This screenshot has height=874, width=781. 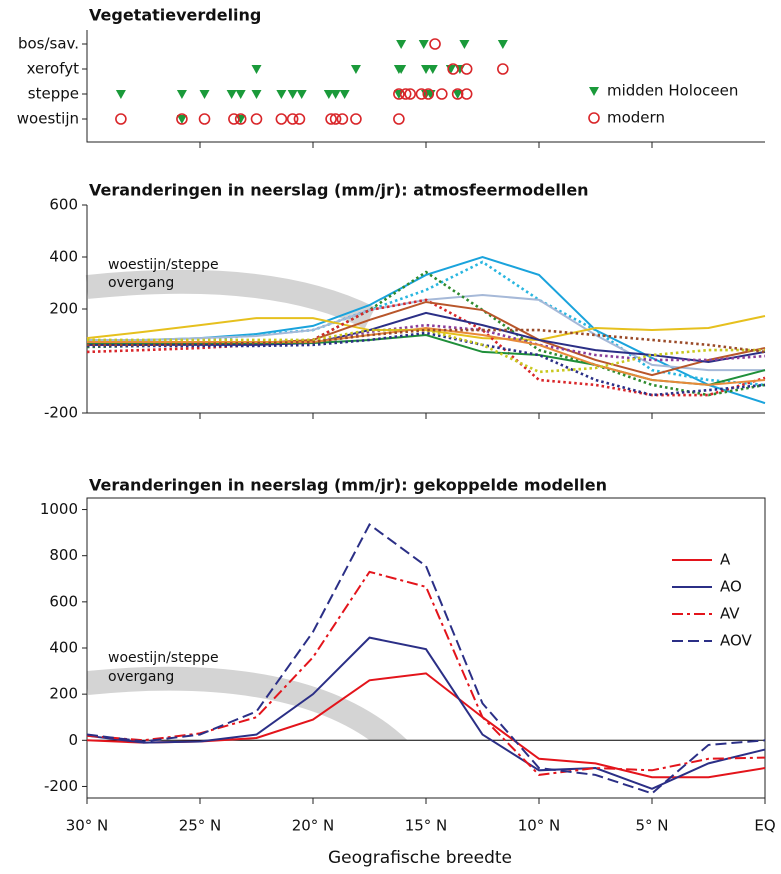 What do you see at coordinates (736, 641) in the screenshot?
I see `legend-label: AOV` at bounding box center [736, 641].